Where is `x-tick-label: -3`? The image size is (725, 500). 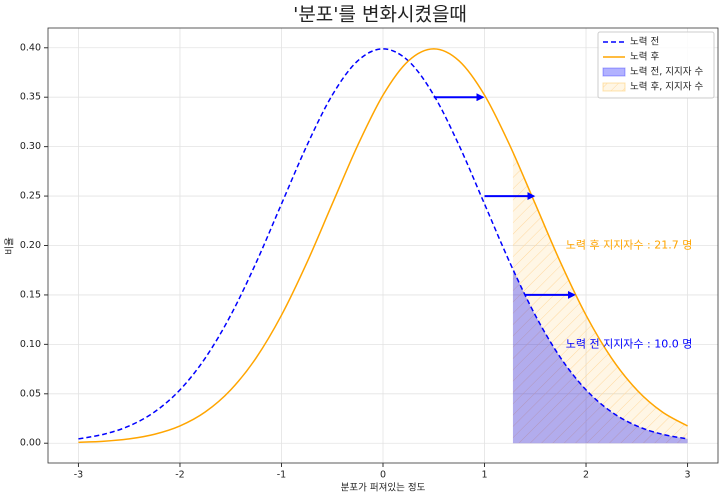 x-tick-label: -3 is located at coordinates (78, 475).